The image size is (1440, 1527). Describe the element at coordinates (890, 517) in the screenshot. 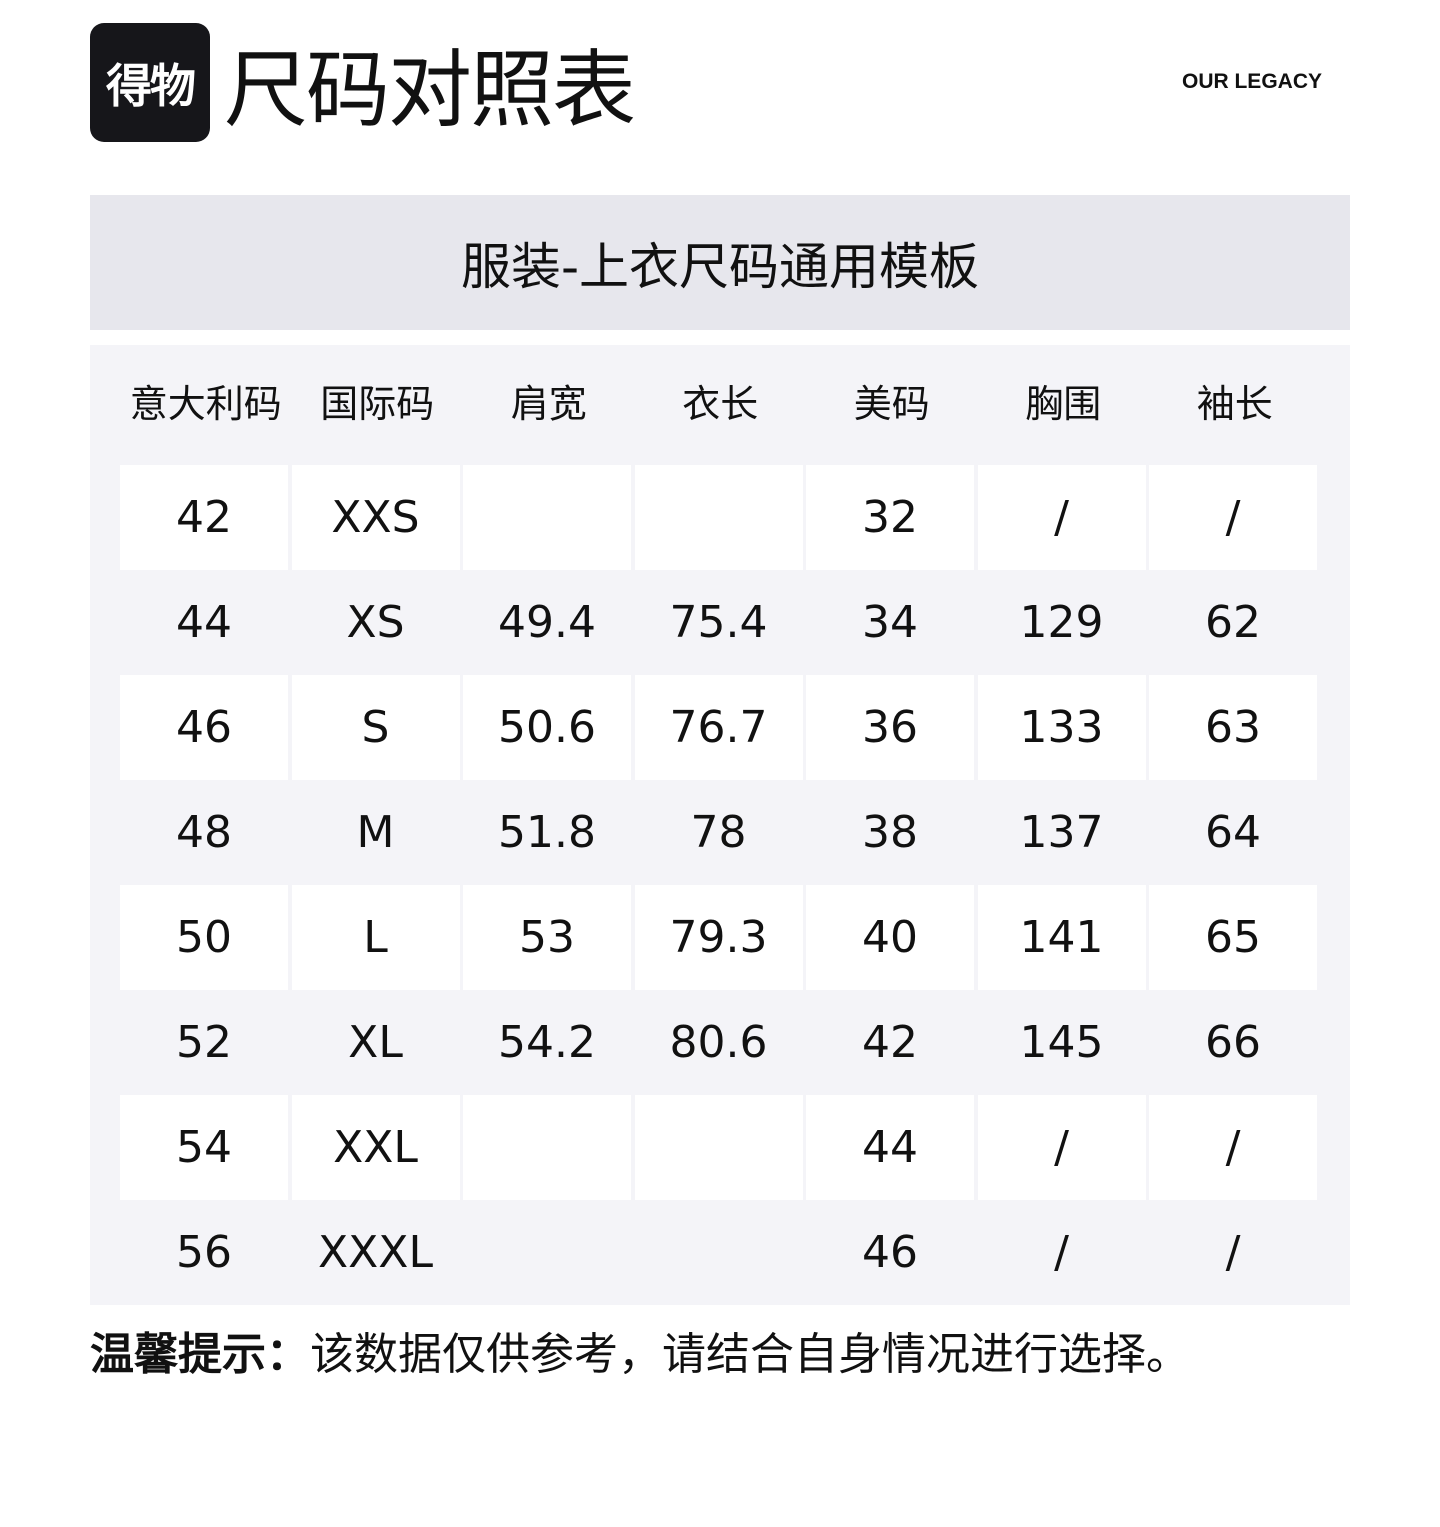

I see `table-cell: 32` at that location.